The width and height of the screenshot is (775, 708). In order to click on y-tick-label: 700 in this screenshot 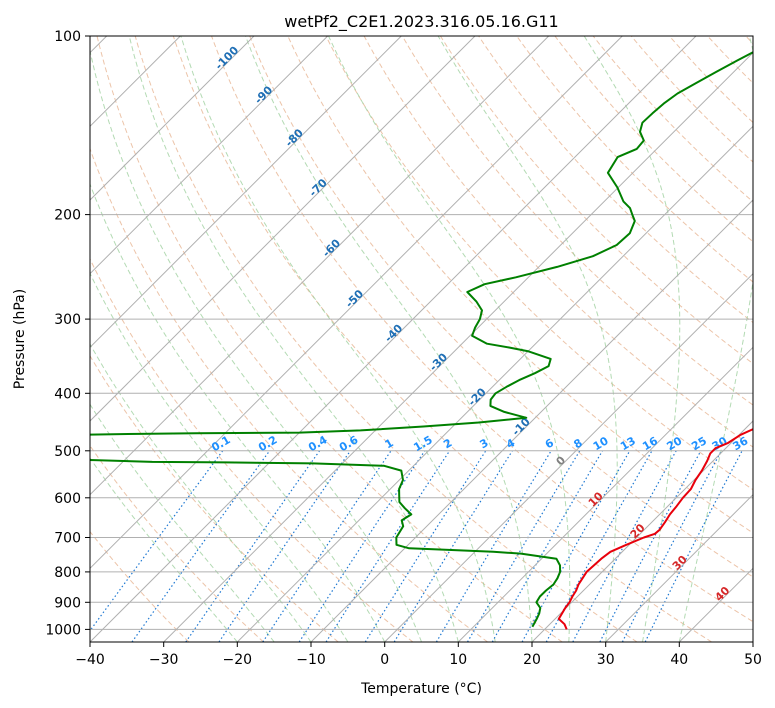, I will do `click(67, 539)`.